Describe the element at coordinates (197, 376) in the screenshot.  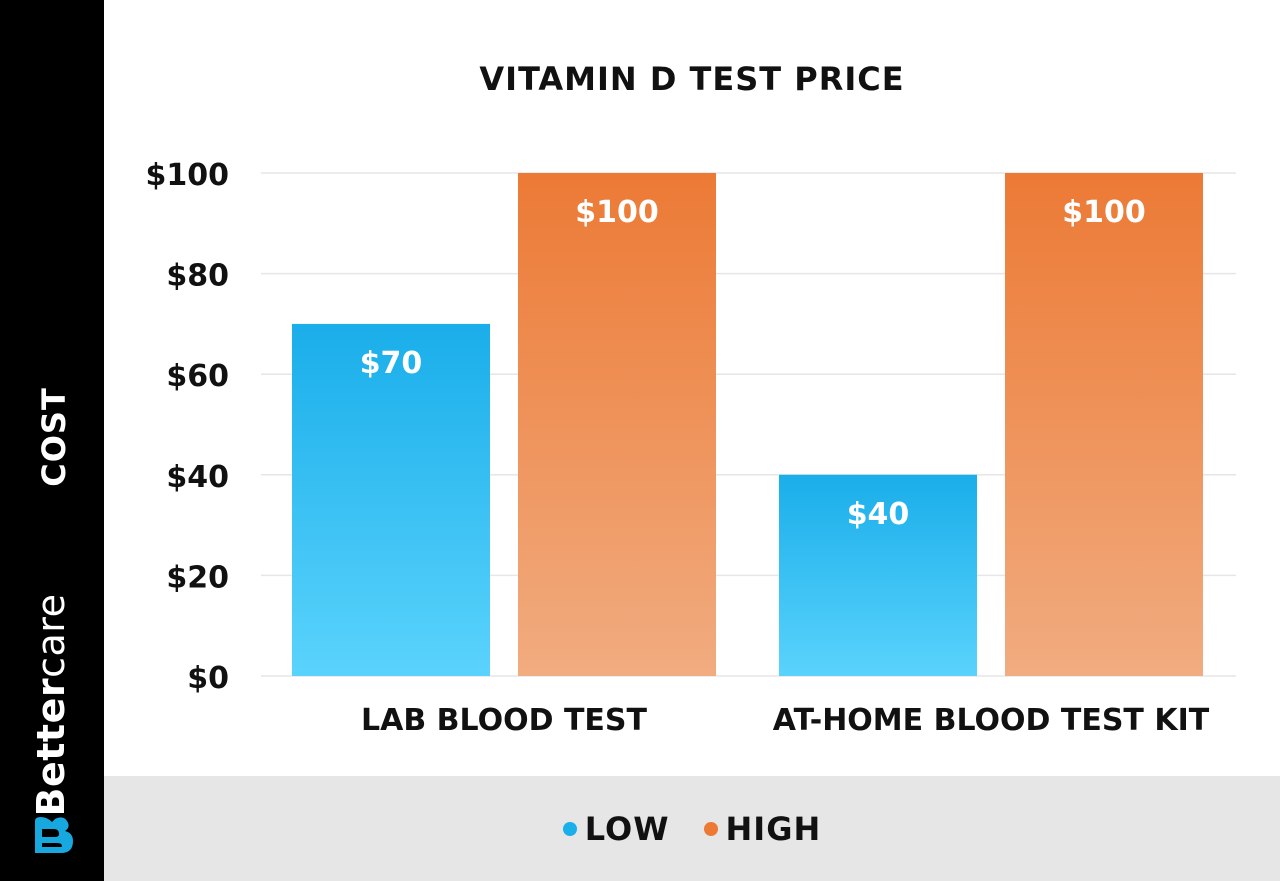
I see `y-tick-label: $60` at that location.